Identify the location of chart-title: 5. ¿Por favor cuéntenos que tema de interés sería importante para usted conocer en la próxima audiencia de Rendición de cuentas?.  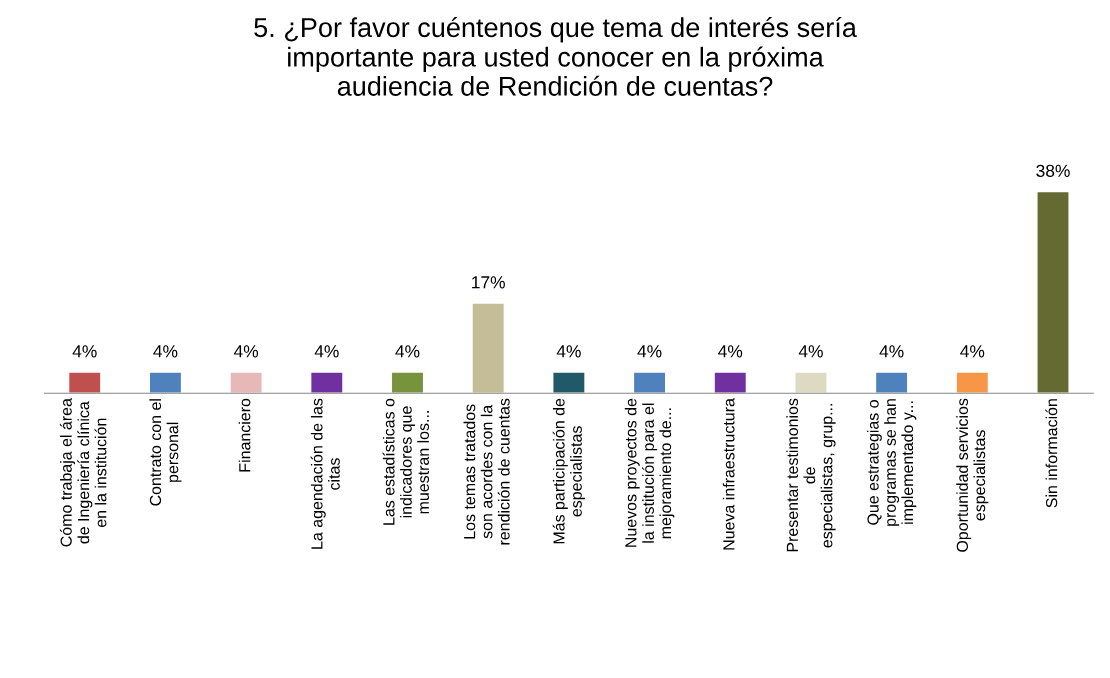
(555, 56).